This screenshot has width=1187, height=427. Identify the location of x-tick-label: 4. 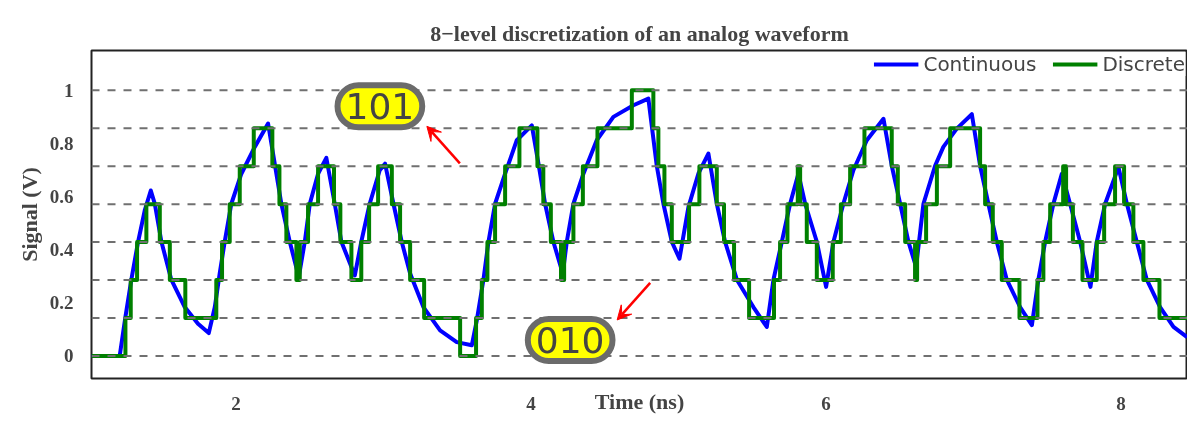
(531, 403).